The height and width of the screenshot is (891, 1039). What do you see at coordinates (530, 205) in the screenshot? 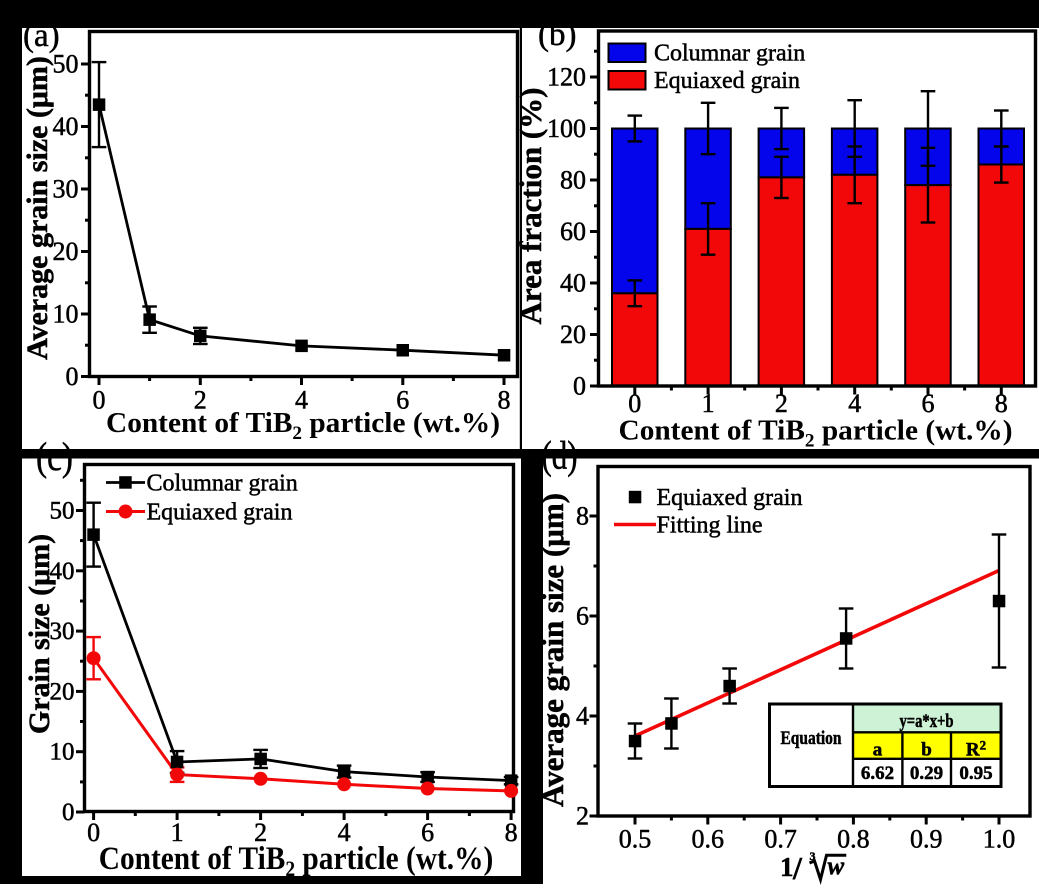
I see `svg-text: Area fraction (%)` at bounding box center [530, 205].